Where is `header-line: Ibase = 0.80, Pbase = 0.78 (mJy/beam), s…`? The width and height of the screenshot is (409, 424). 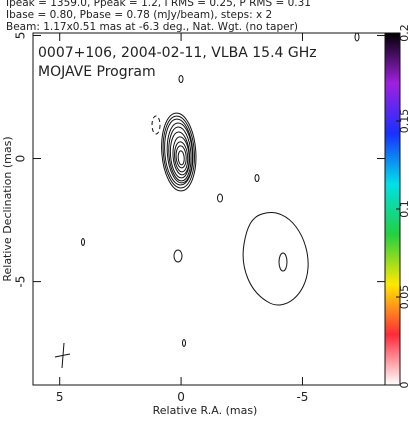 header-line: Ibase = 0.80, Pbase = 0.78 (mJy/beam), s… is located at coordinates (139, 15).